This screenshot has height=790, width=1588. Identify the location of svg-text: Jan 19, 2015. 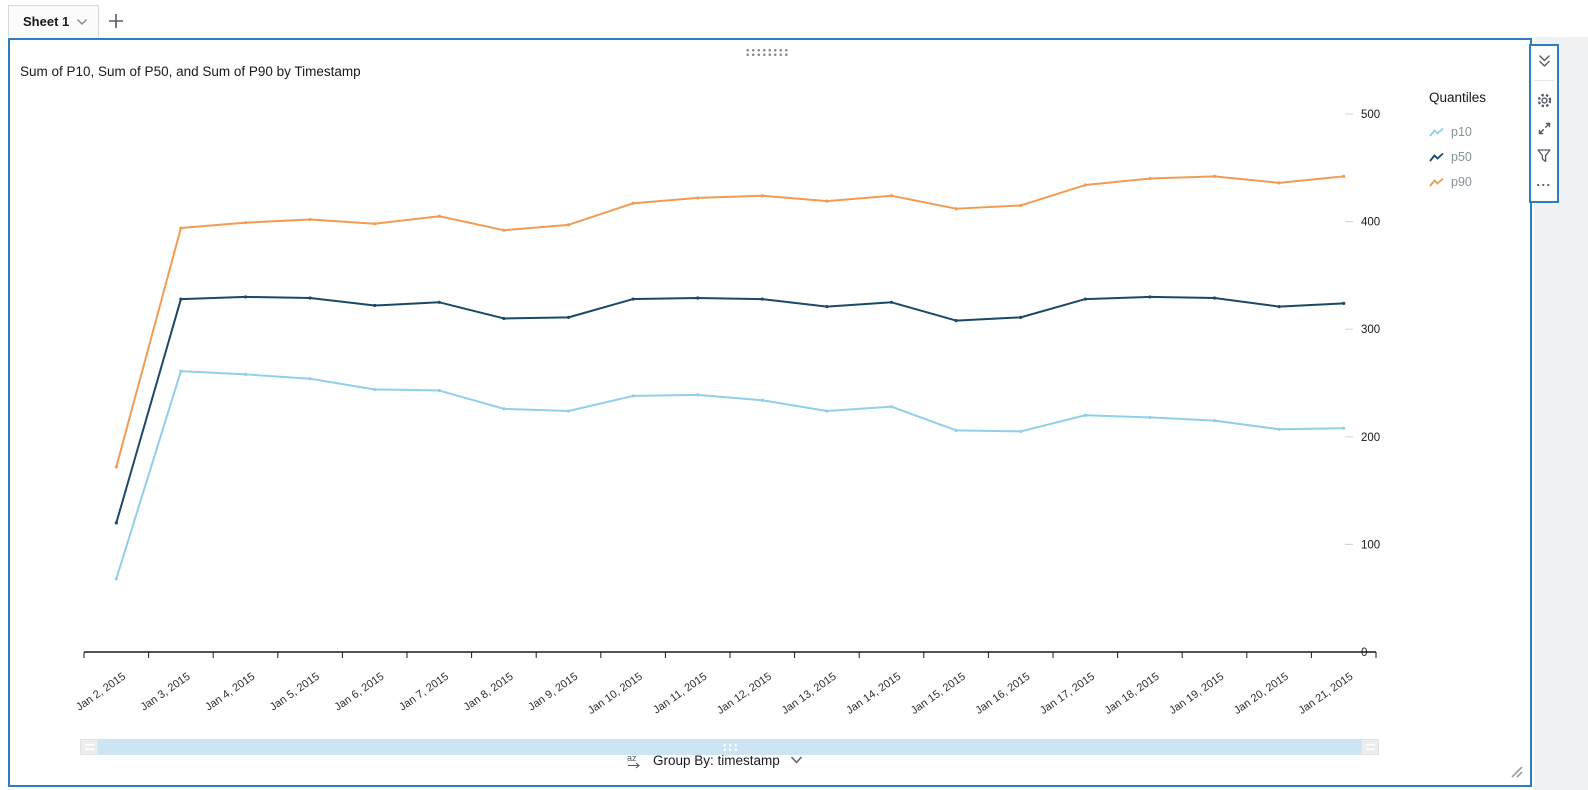
(1196, 694).